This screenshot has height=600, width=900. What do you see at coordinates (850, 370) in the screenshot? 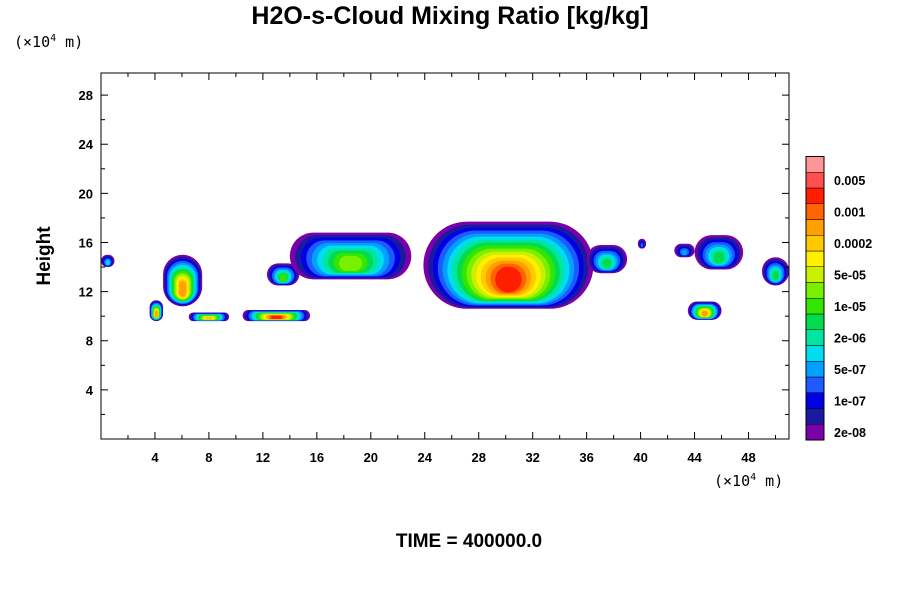
I see `colorbar-label: 5e-07` at bounding box center [850, 370].